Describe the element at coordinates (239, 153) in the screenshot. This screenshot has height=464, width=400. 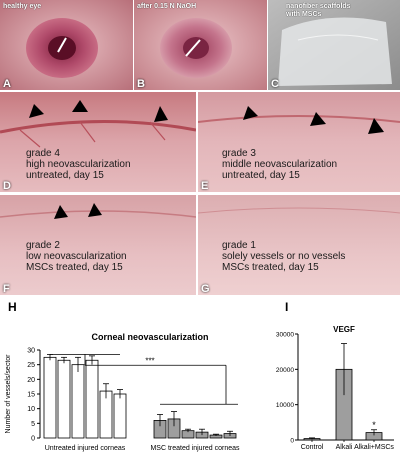
I see `grade-e-line1: grade 3` at that location.